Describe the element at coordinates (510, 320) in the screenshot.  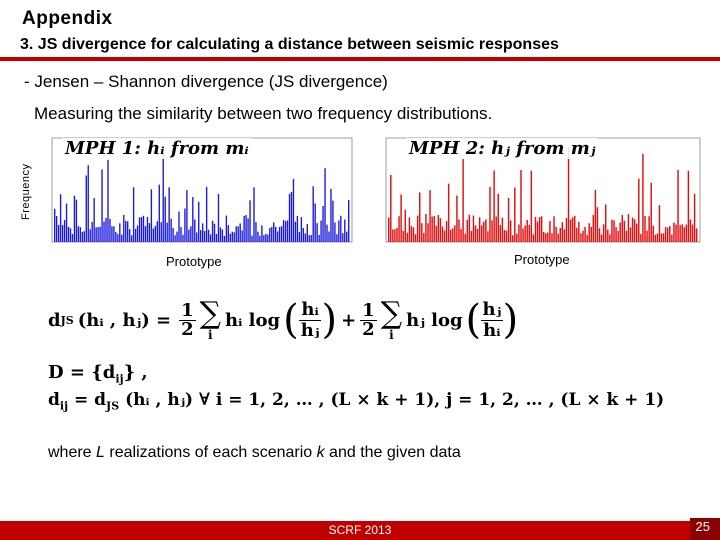
I see `paren-close: )` at that location.